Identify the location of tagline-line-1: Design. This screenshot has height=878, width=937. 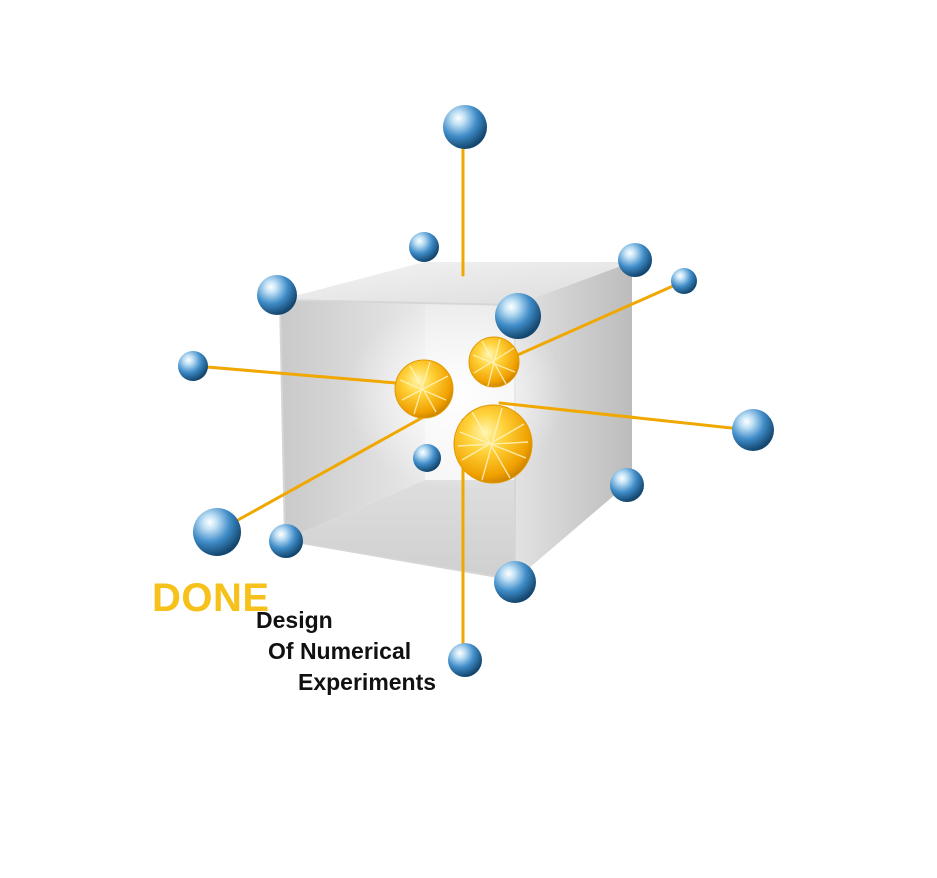
(294, 620).